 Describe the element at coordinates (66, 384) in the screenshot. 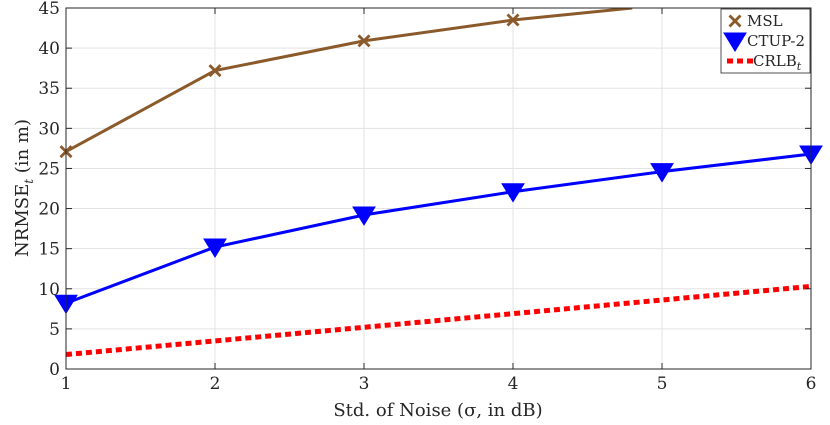

I see `x-tick-label-0: 1` at that location.